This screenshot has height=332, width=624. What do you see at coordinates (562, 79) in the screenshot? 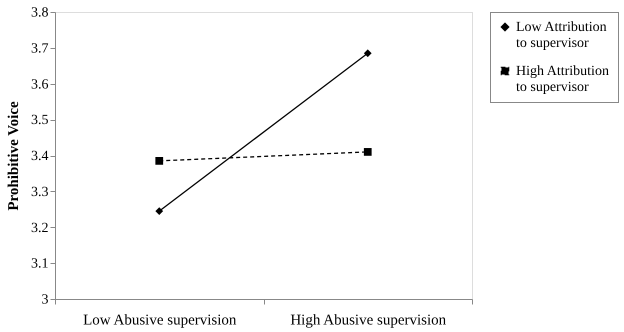
I see `legend-label: High Attribution to supervisor` at bounding box center [562, 79].